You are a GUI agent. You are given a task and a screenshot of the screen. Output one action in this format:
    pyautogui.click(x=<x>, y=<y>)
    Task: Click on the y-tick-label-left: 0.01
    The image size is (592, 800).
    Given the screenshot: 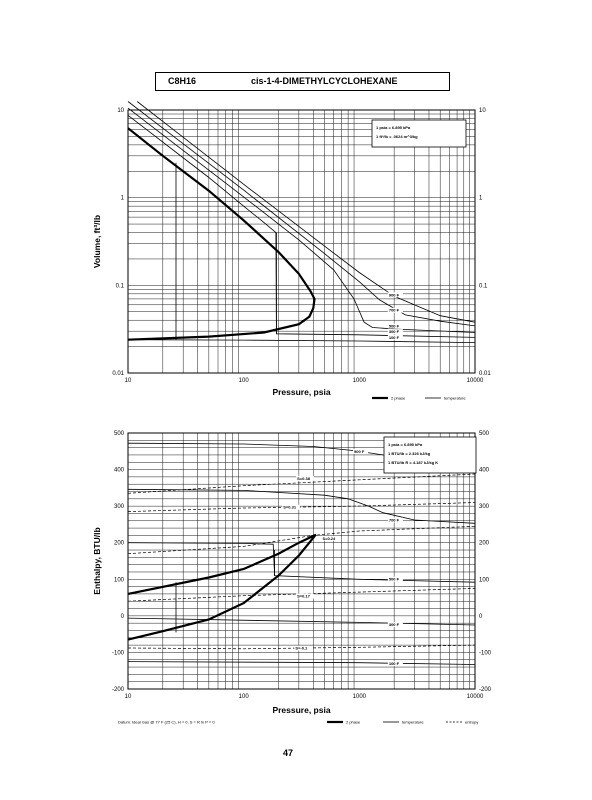 What is the action you would take?
    pyautogui.click(x=118, y=374)
    